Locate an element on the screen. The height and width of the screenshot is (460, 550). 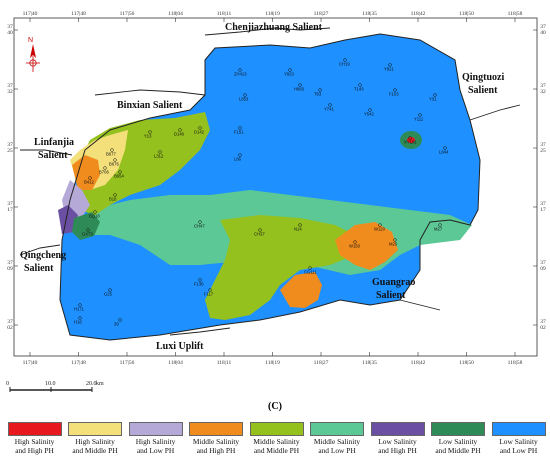
left-tick-min: 40 is located at coordinates (10, 33).